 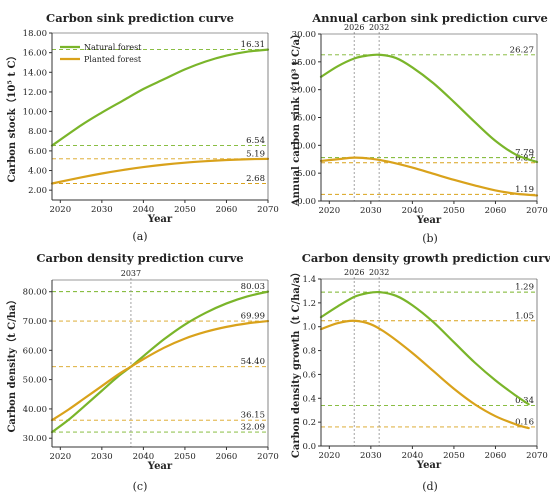 What do you see at coordinates (35, 34) in the screenshot?
I see `y-tick-label: 18.00` at bounding box center [35, 34].